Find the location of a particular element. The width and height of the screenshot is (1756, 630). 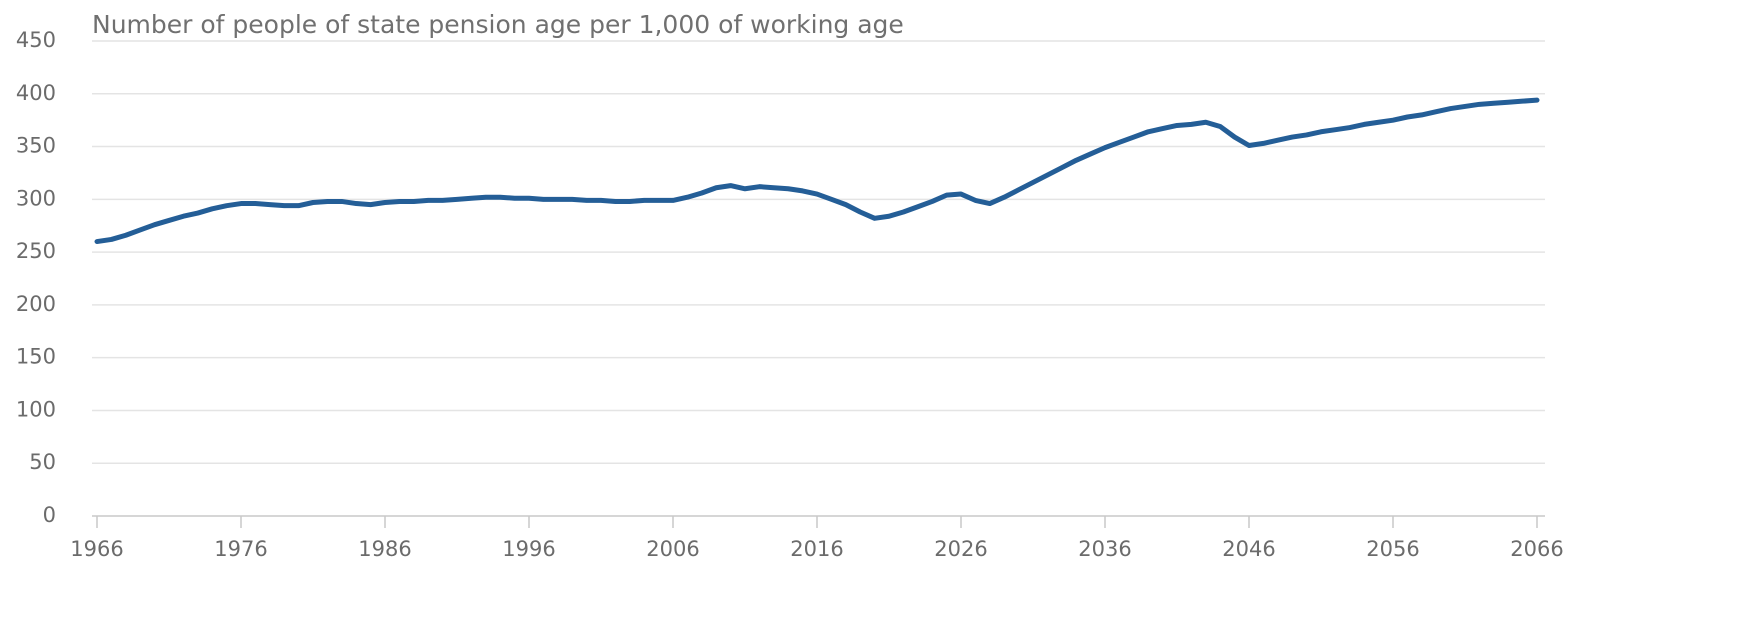

y-tick-label: 100 is located at coordinates (36, 409).